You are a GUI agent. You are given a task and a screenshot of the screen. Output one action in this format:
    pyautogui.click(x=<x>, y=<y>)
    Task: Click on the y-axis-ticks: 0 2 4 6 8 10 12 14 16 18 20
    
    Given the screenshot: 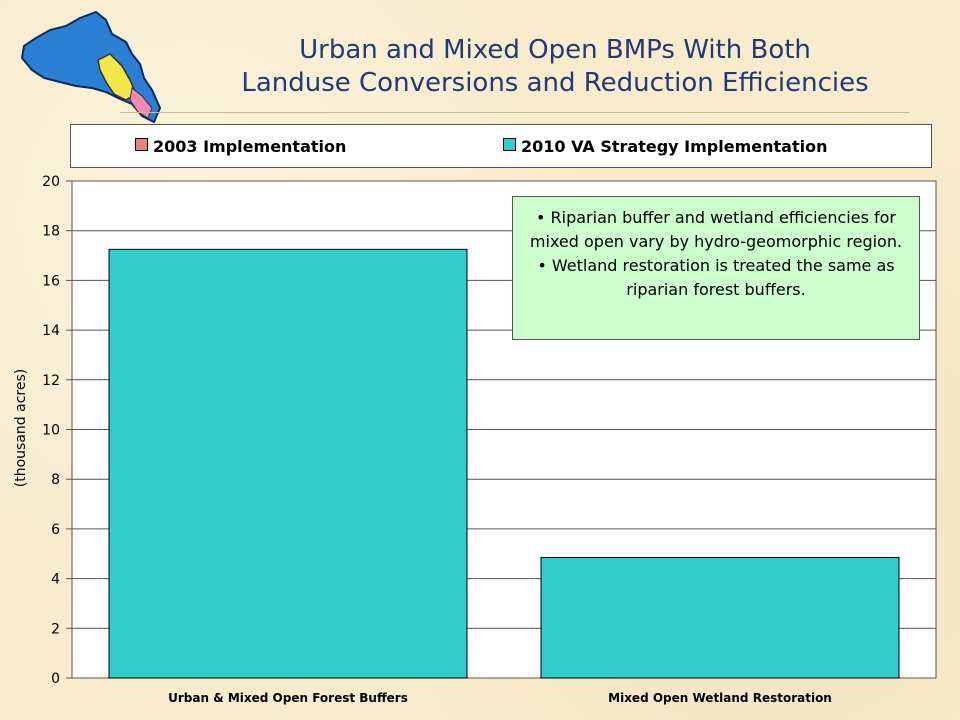 What is the action you would take?
    pyautogui.click(x=57, y=430)
    